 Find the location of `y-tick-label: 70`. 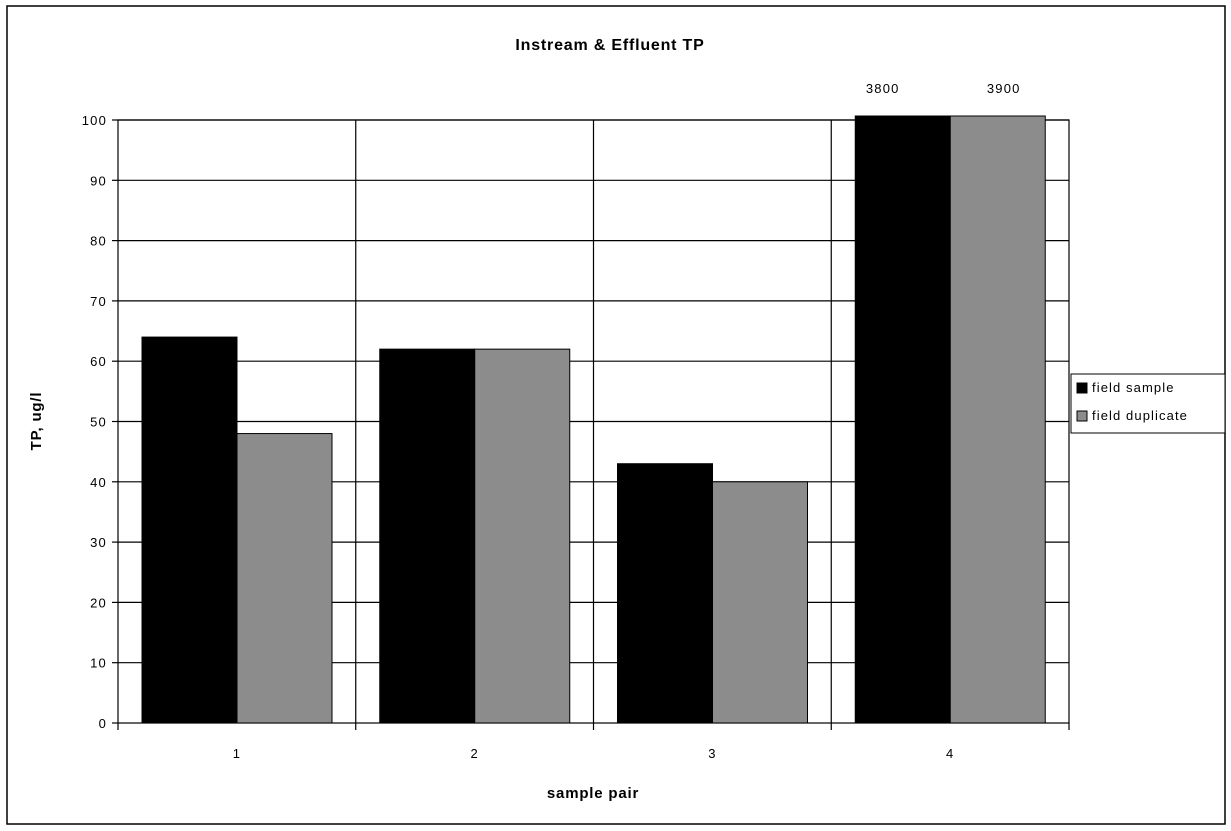

y-tick-label: 70 is located at coordinates (98, 301).